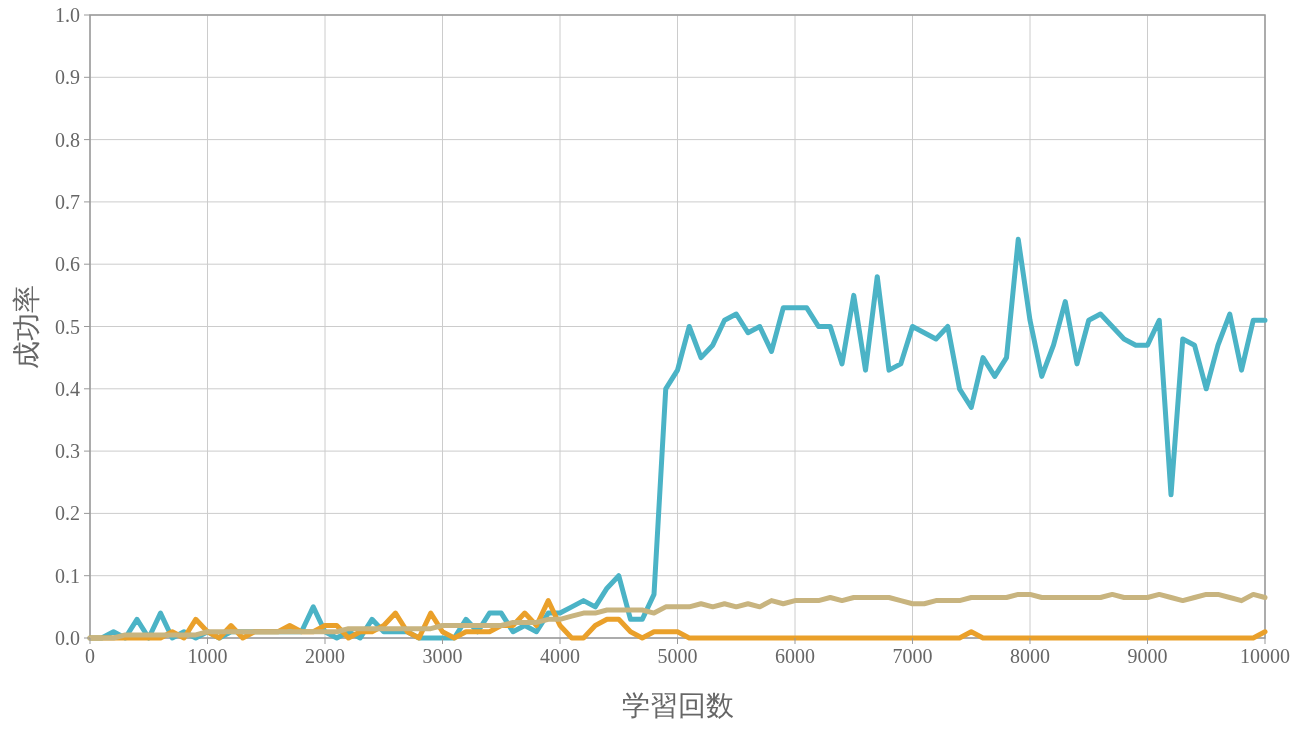  What do you see at coordinates (67, 513) in the screenshot?
I see `y-tick-label: 0.2` at bounding box center [67, 513].